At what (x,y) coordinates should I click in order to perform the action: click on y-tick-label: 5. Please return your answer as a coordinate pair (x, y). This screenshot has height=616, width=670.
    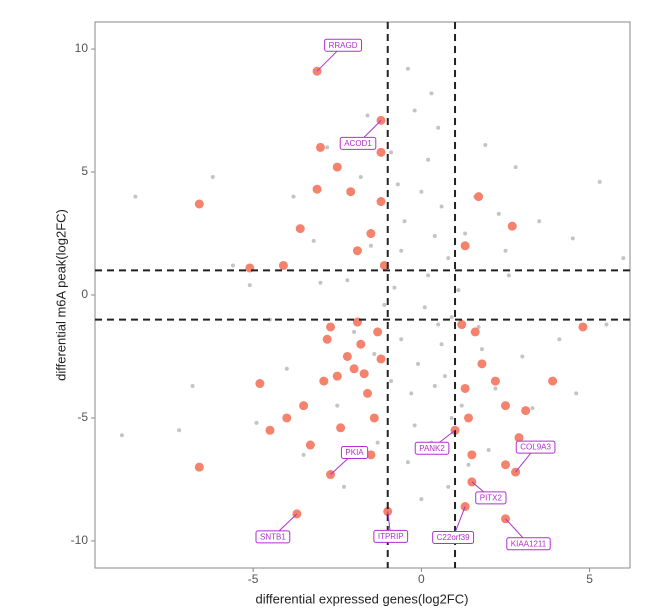
    Looking at the image, I should click on (84, 171).